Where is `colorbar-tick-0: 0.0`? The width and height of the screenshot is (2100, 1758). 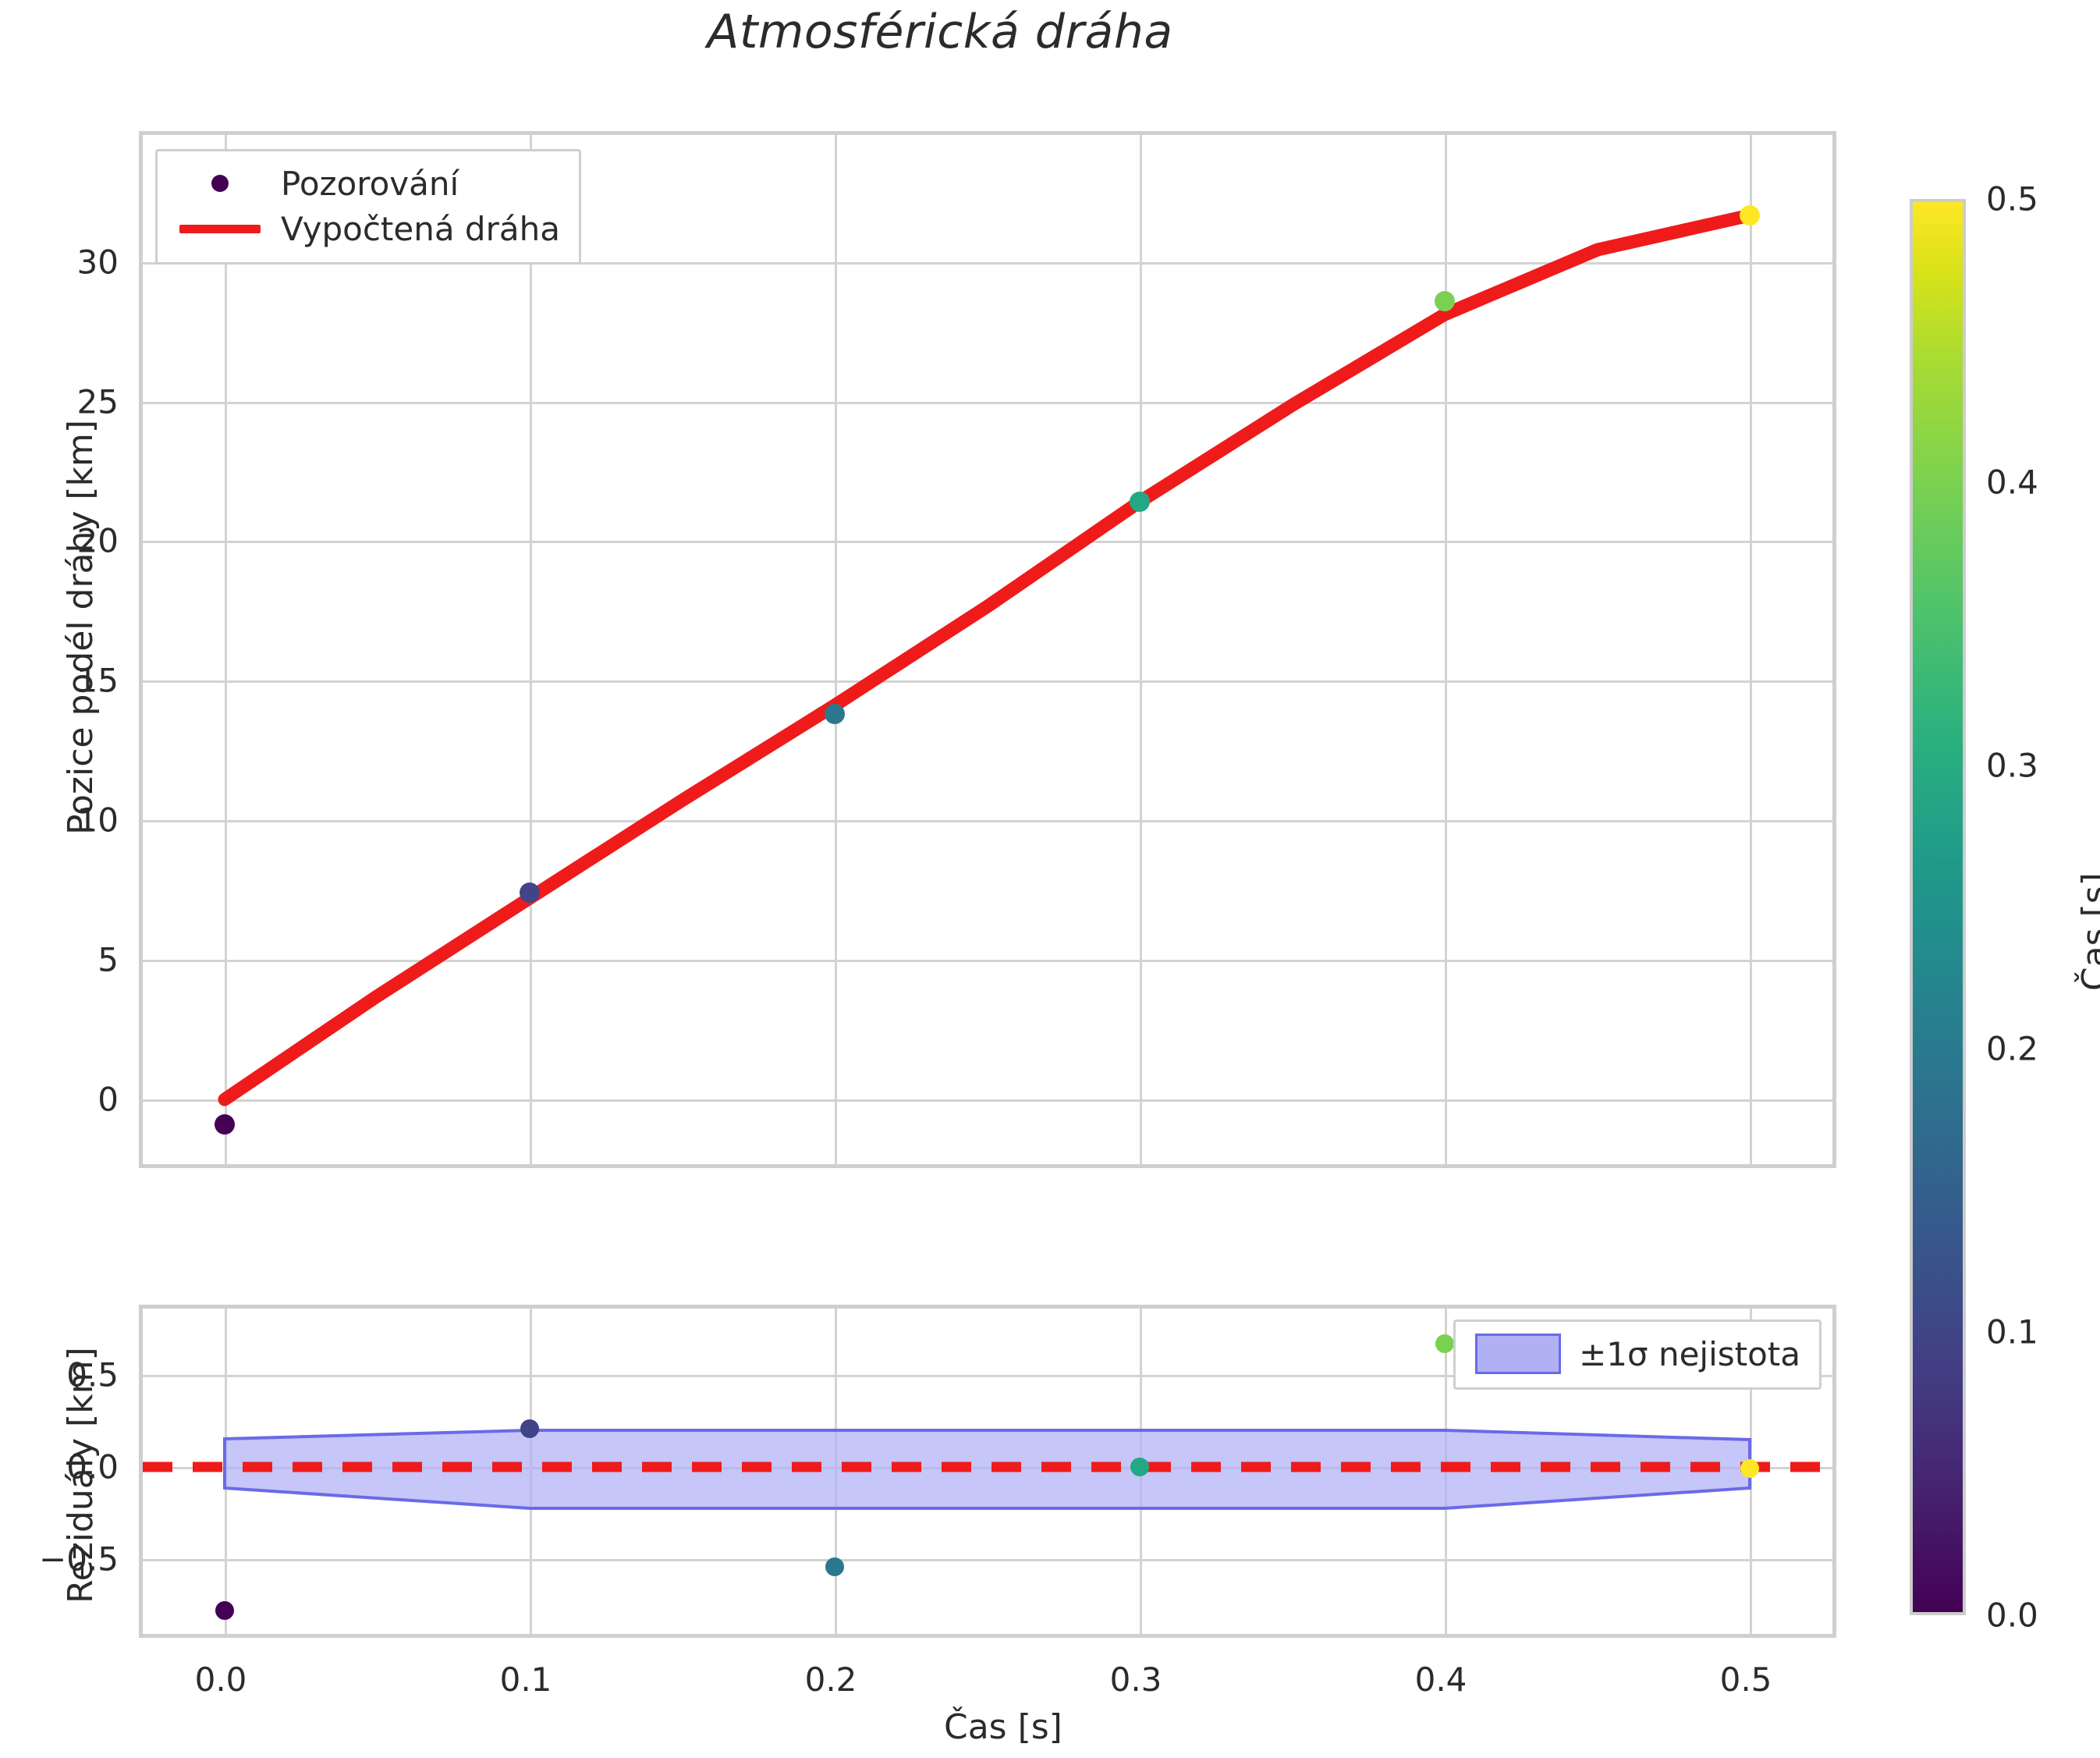
colorbar-tick-0: 0.0 is located at coordinates (2012, 1615).